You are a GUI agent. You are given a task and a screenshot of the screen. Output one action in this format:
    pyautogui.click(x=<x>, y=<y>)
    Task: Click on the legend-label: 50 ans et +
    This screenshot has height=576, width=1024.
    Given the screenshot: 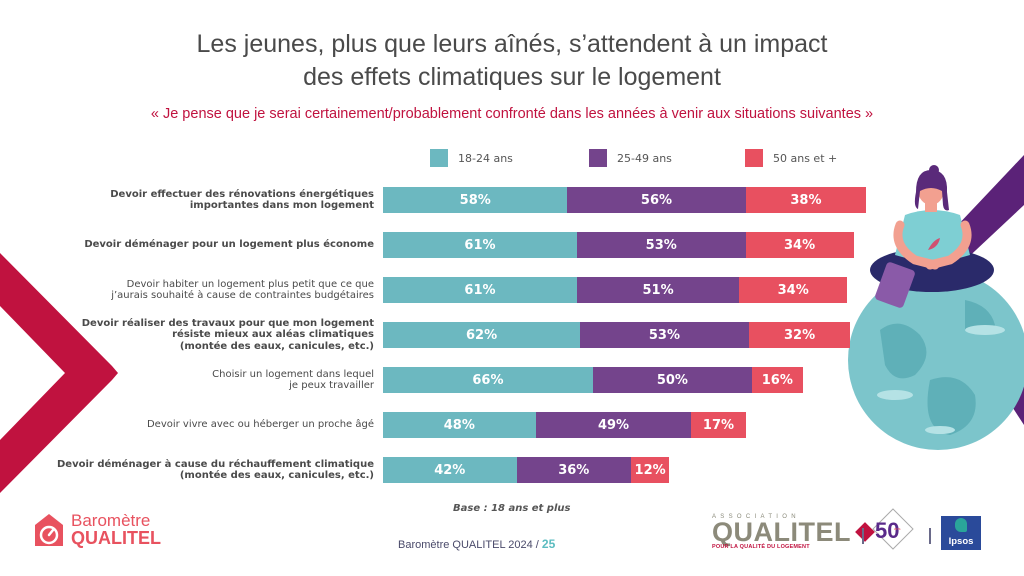 What is the action you would take?
    pyautogui.click(x=805, y=158)
    